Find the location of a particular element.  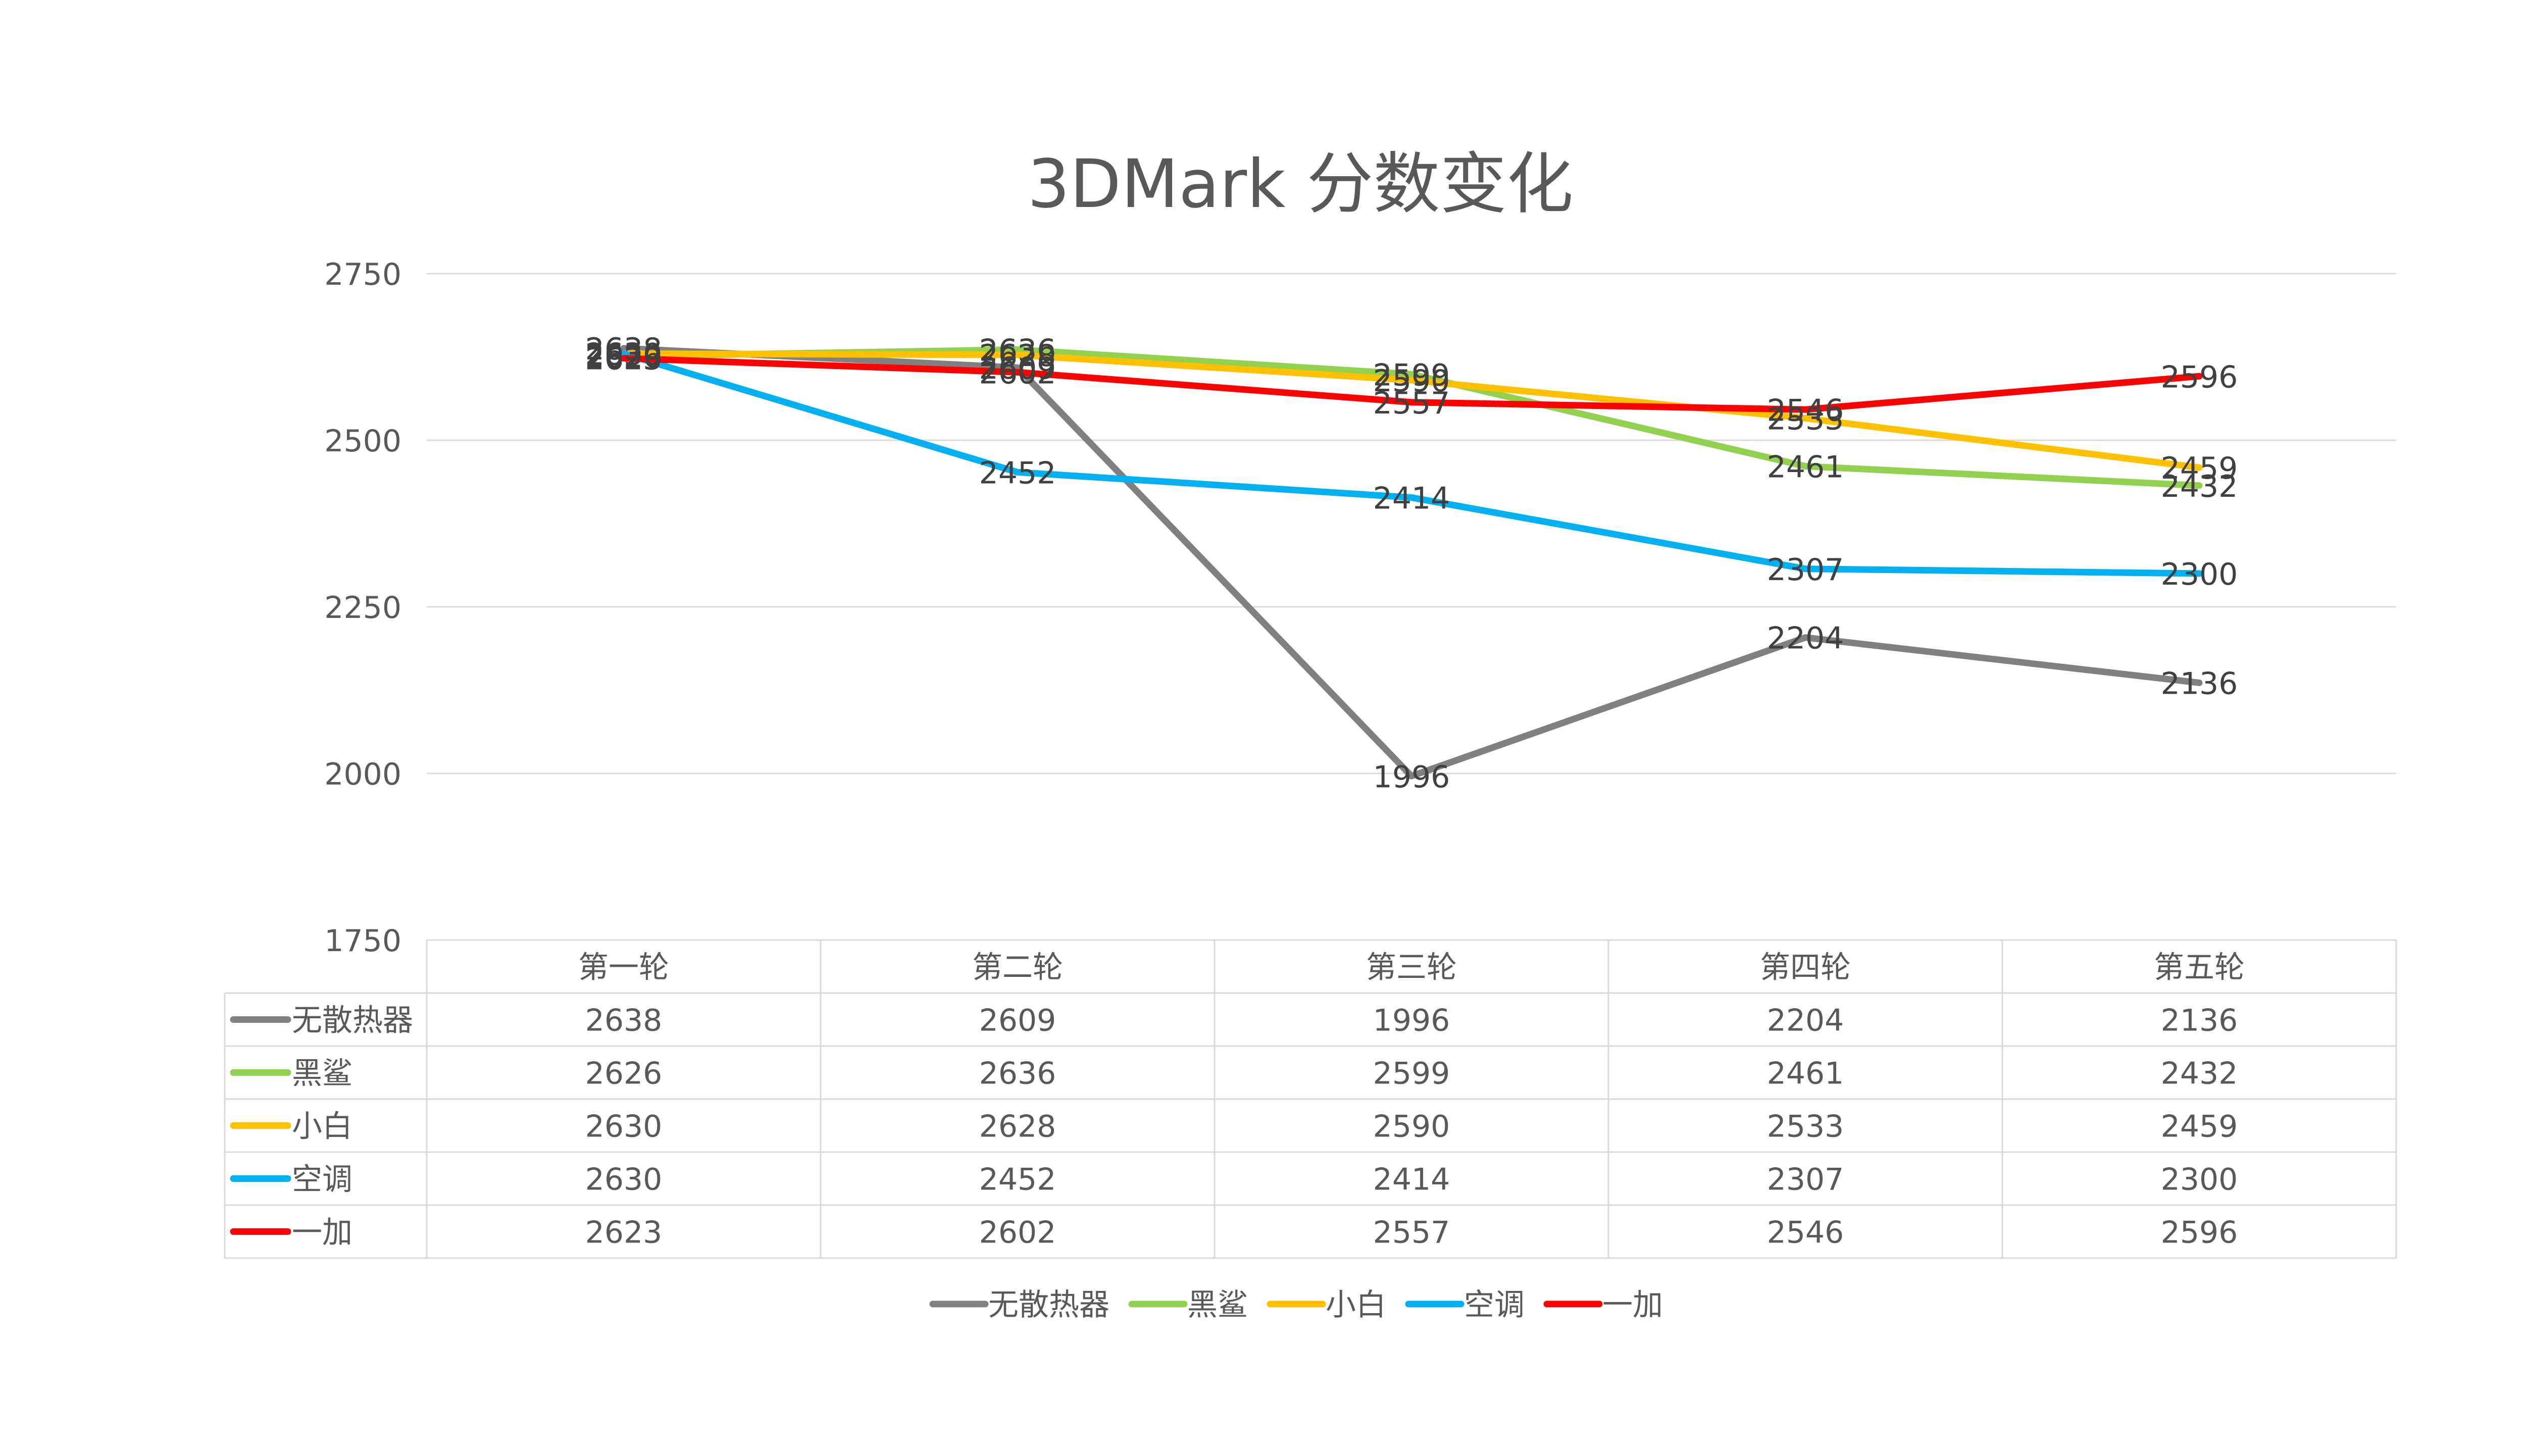

chart-title: 3DMark 分数变化 is located at coordinates (1300, 184).